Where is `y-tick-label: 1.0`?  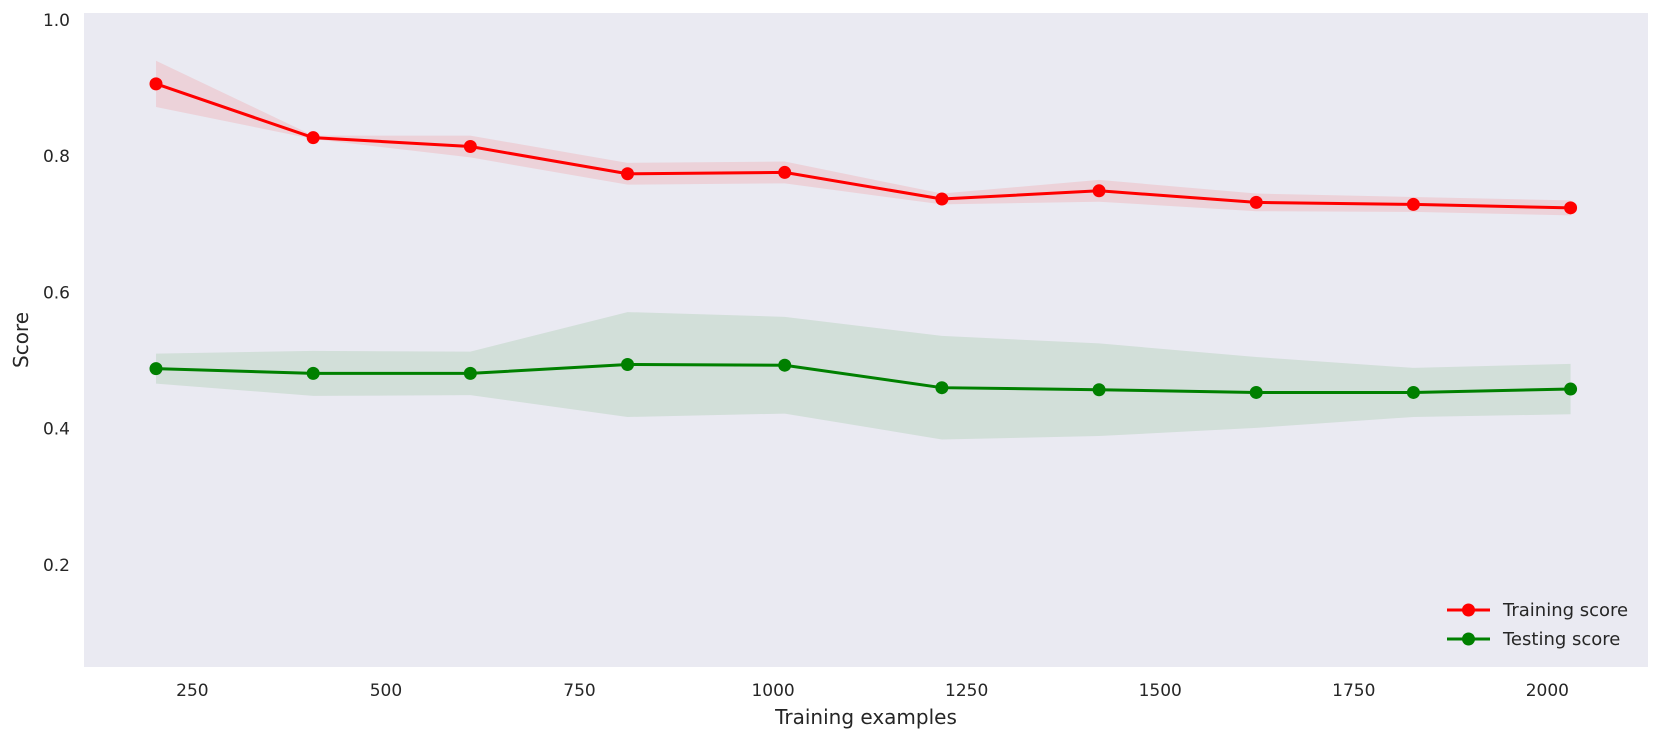
y-tick-label: 1.0 is located at coordinates (56, 21).